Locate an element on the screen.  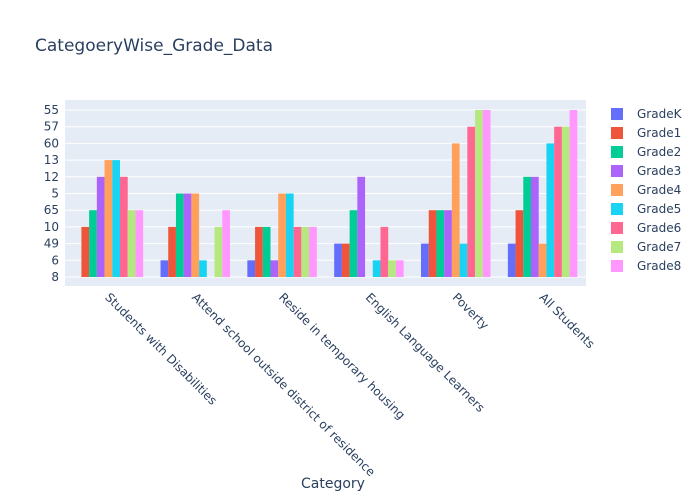
legend-label: Grade2 is located at coordinates (659, 152).